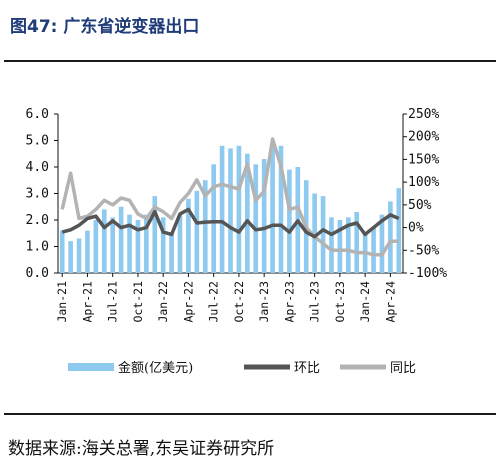 The width and height of the screenshot is (502, 475). What do you see at coordinates (264, 302) in the screenshot?
I see `x-tick-label: Jan-23` at bounding box center [264, 302].